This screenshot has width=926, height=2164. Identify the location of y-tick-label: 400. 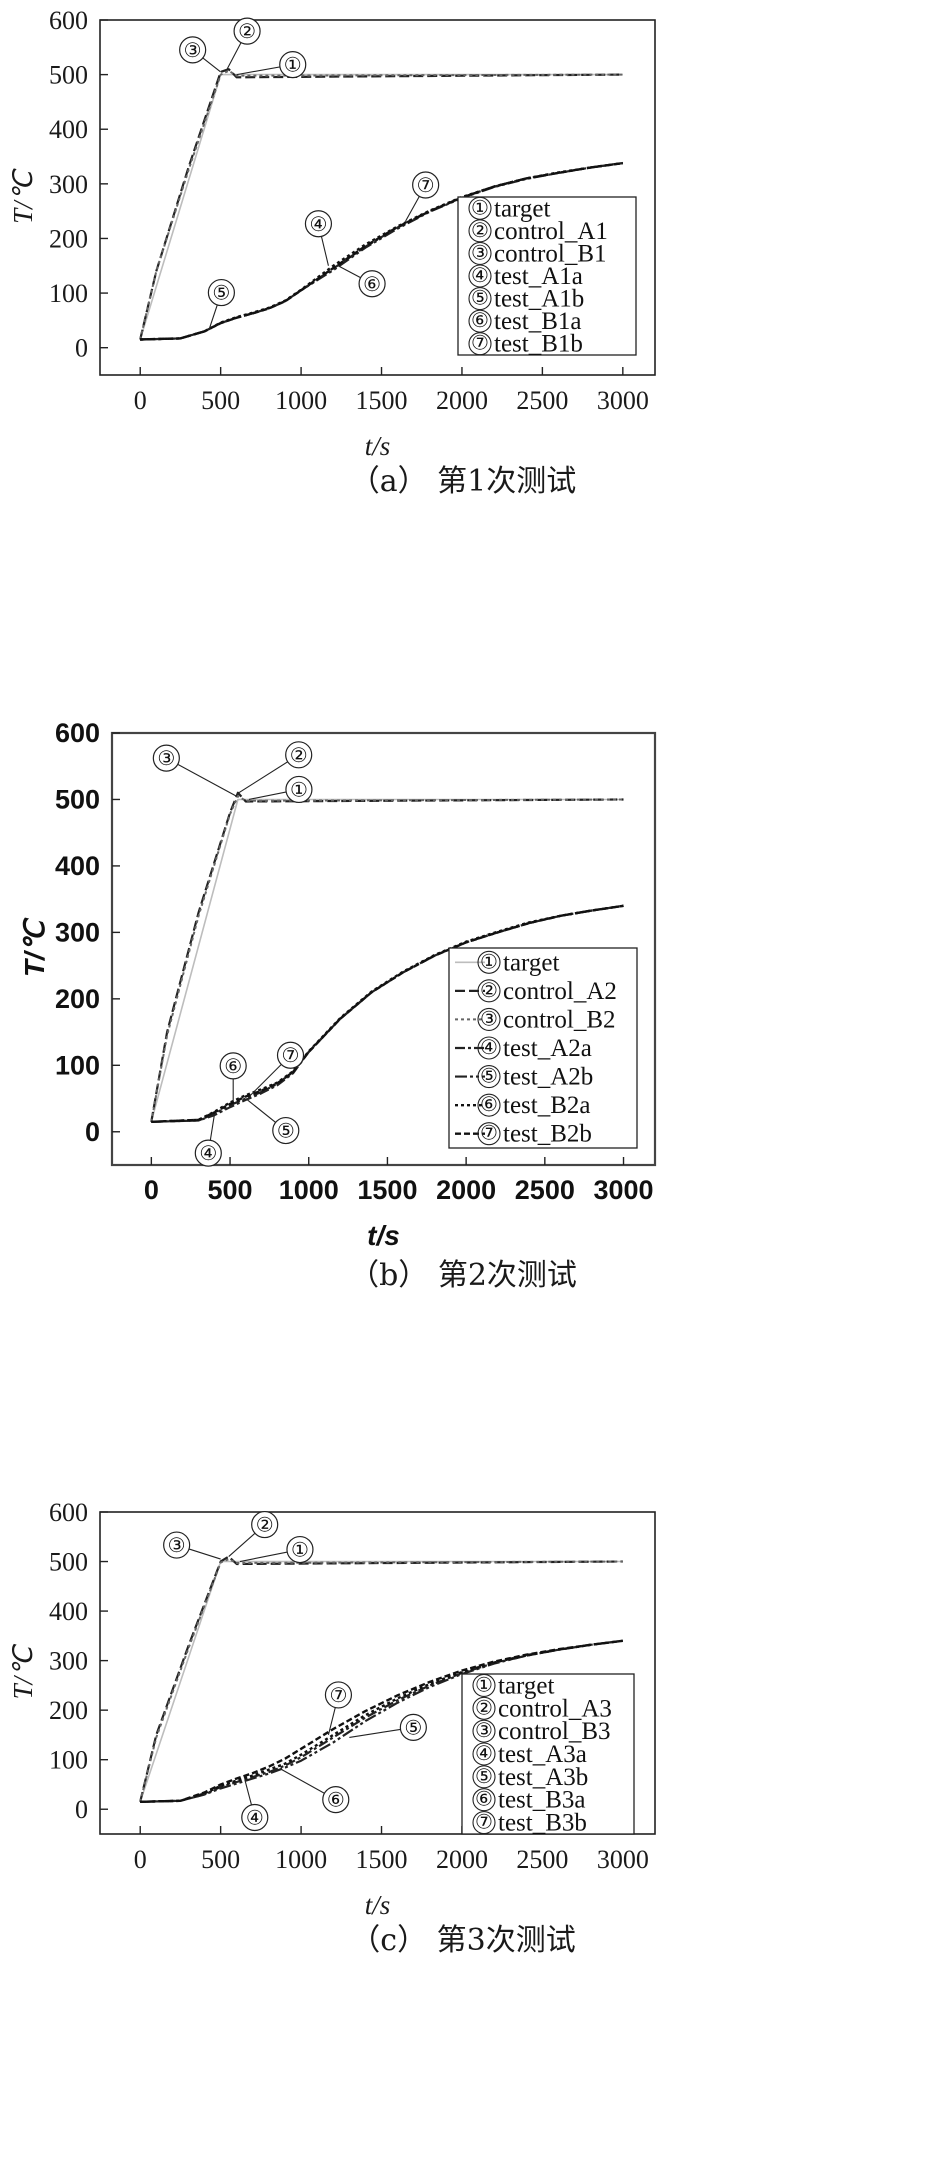
(77, 866).